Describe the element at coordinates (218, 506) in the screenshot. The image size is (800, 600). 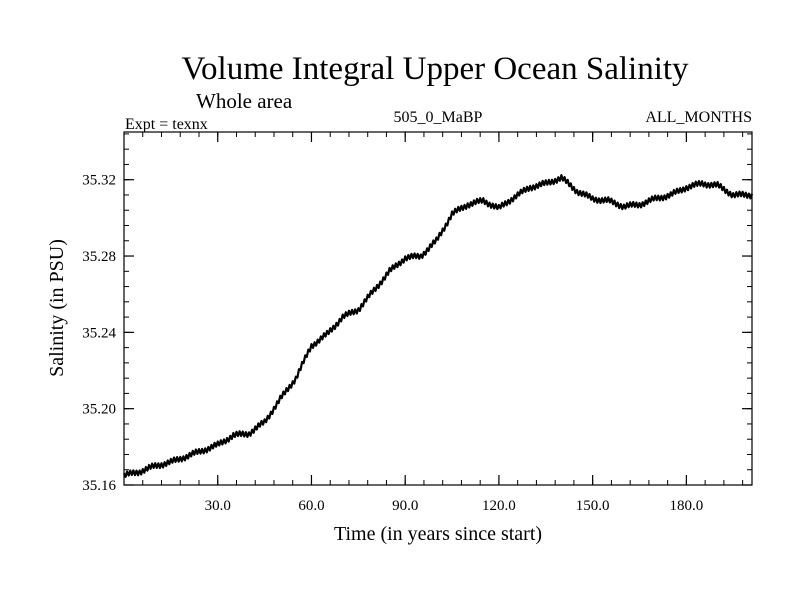
I see `x-tick-label: 30.0` at that location.